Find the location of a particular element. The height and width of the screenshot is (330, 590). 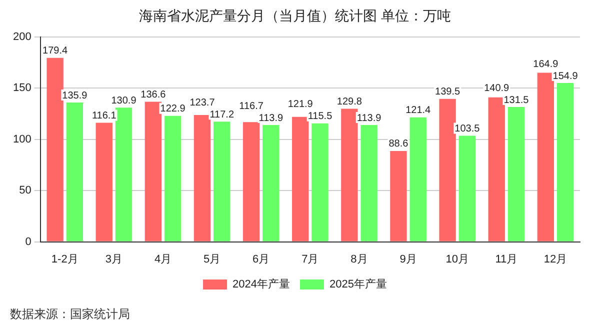

data-label: 135.9 is located at coordinates (75, 96).